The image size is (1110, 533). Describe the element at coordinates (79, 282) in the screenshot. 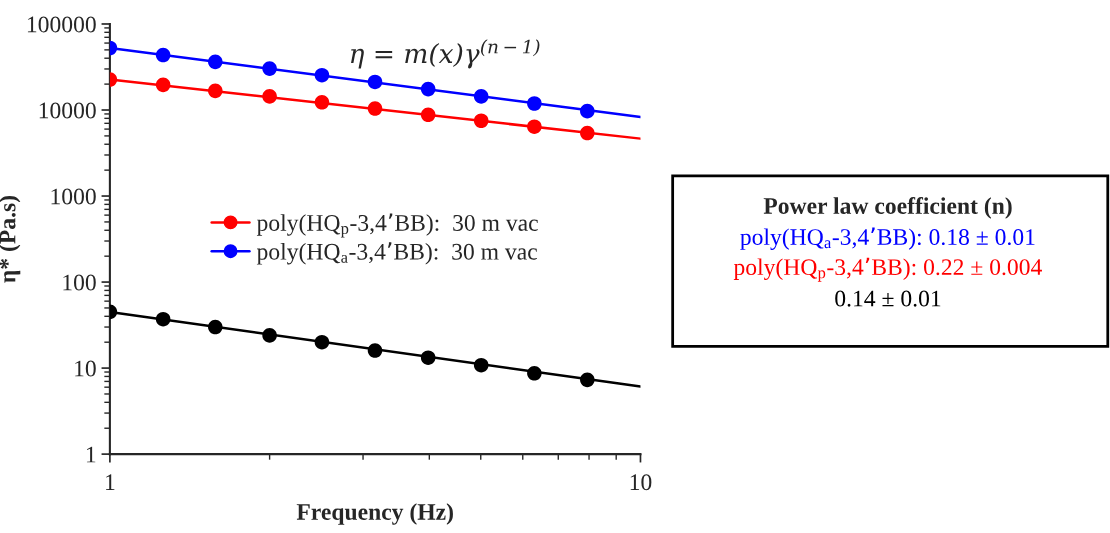

I see `y-tick-label: 100` at that location.